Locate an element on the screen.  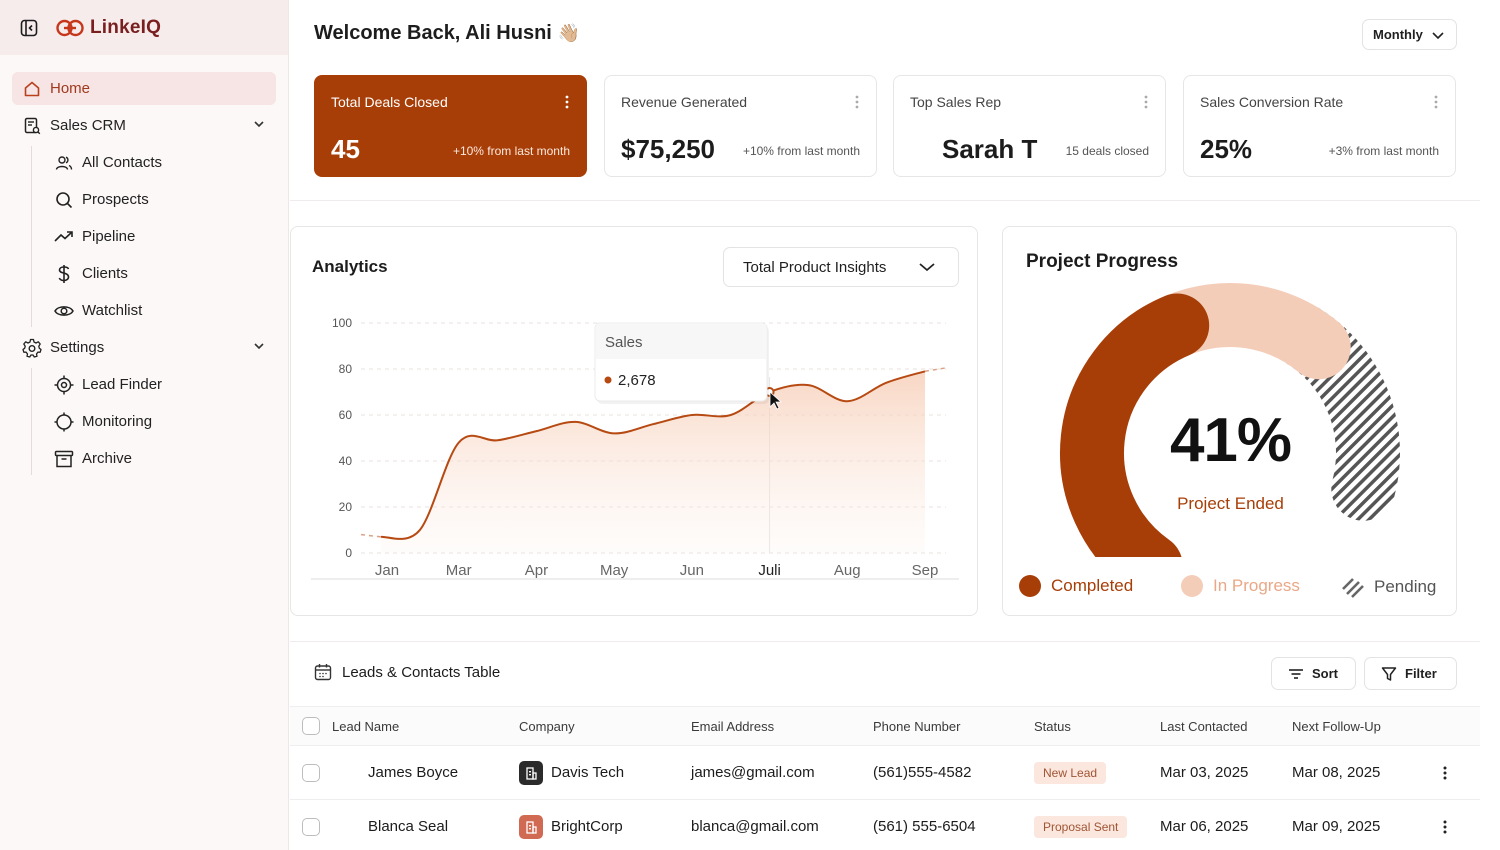
email-address: blanca@gmail.com is located at coordinates (755, 826).